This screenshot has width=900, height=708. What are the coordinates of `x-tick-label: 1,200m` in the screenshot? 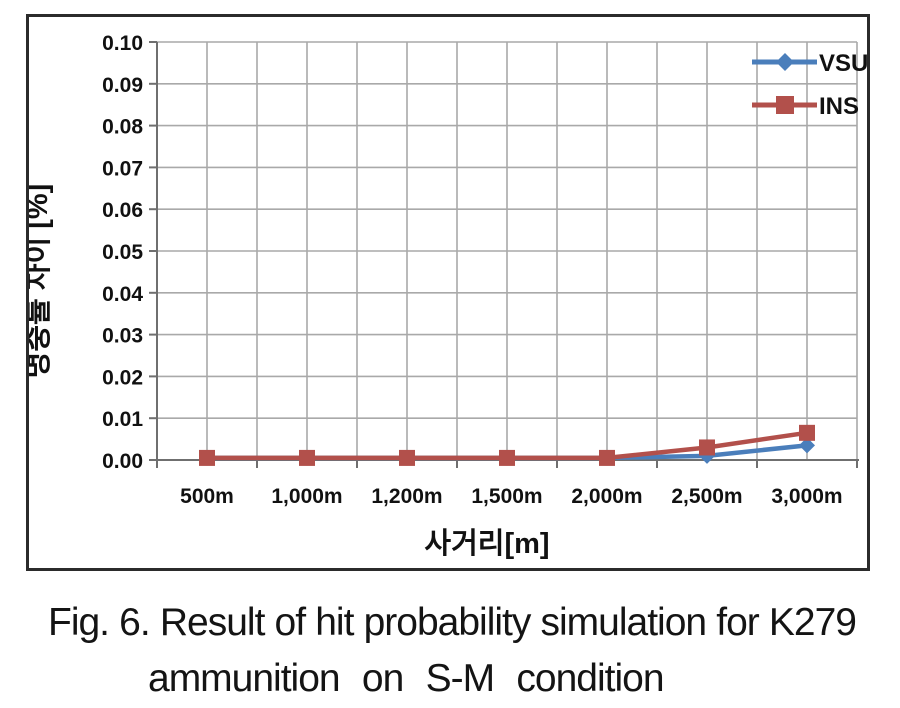 It's located at (406, 496).